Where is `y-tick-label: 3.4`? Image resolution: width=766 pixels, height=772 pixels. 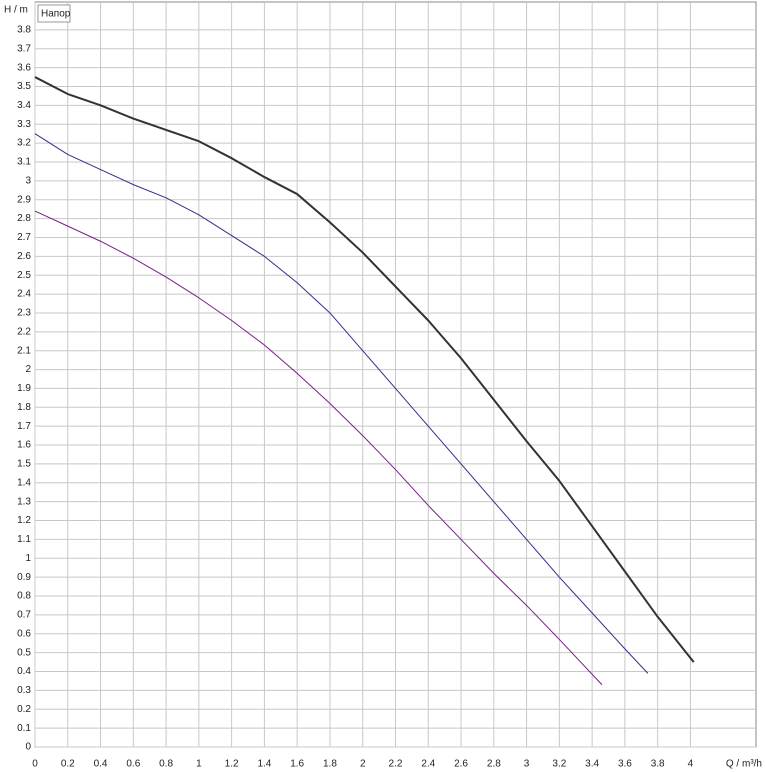 y-tick-label: 3.4 is located at coordinates (24, 105).